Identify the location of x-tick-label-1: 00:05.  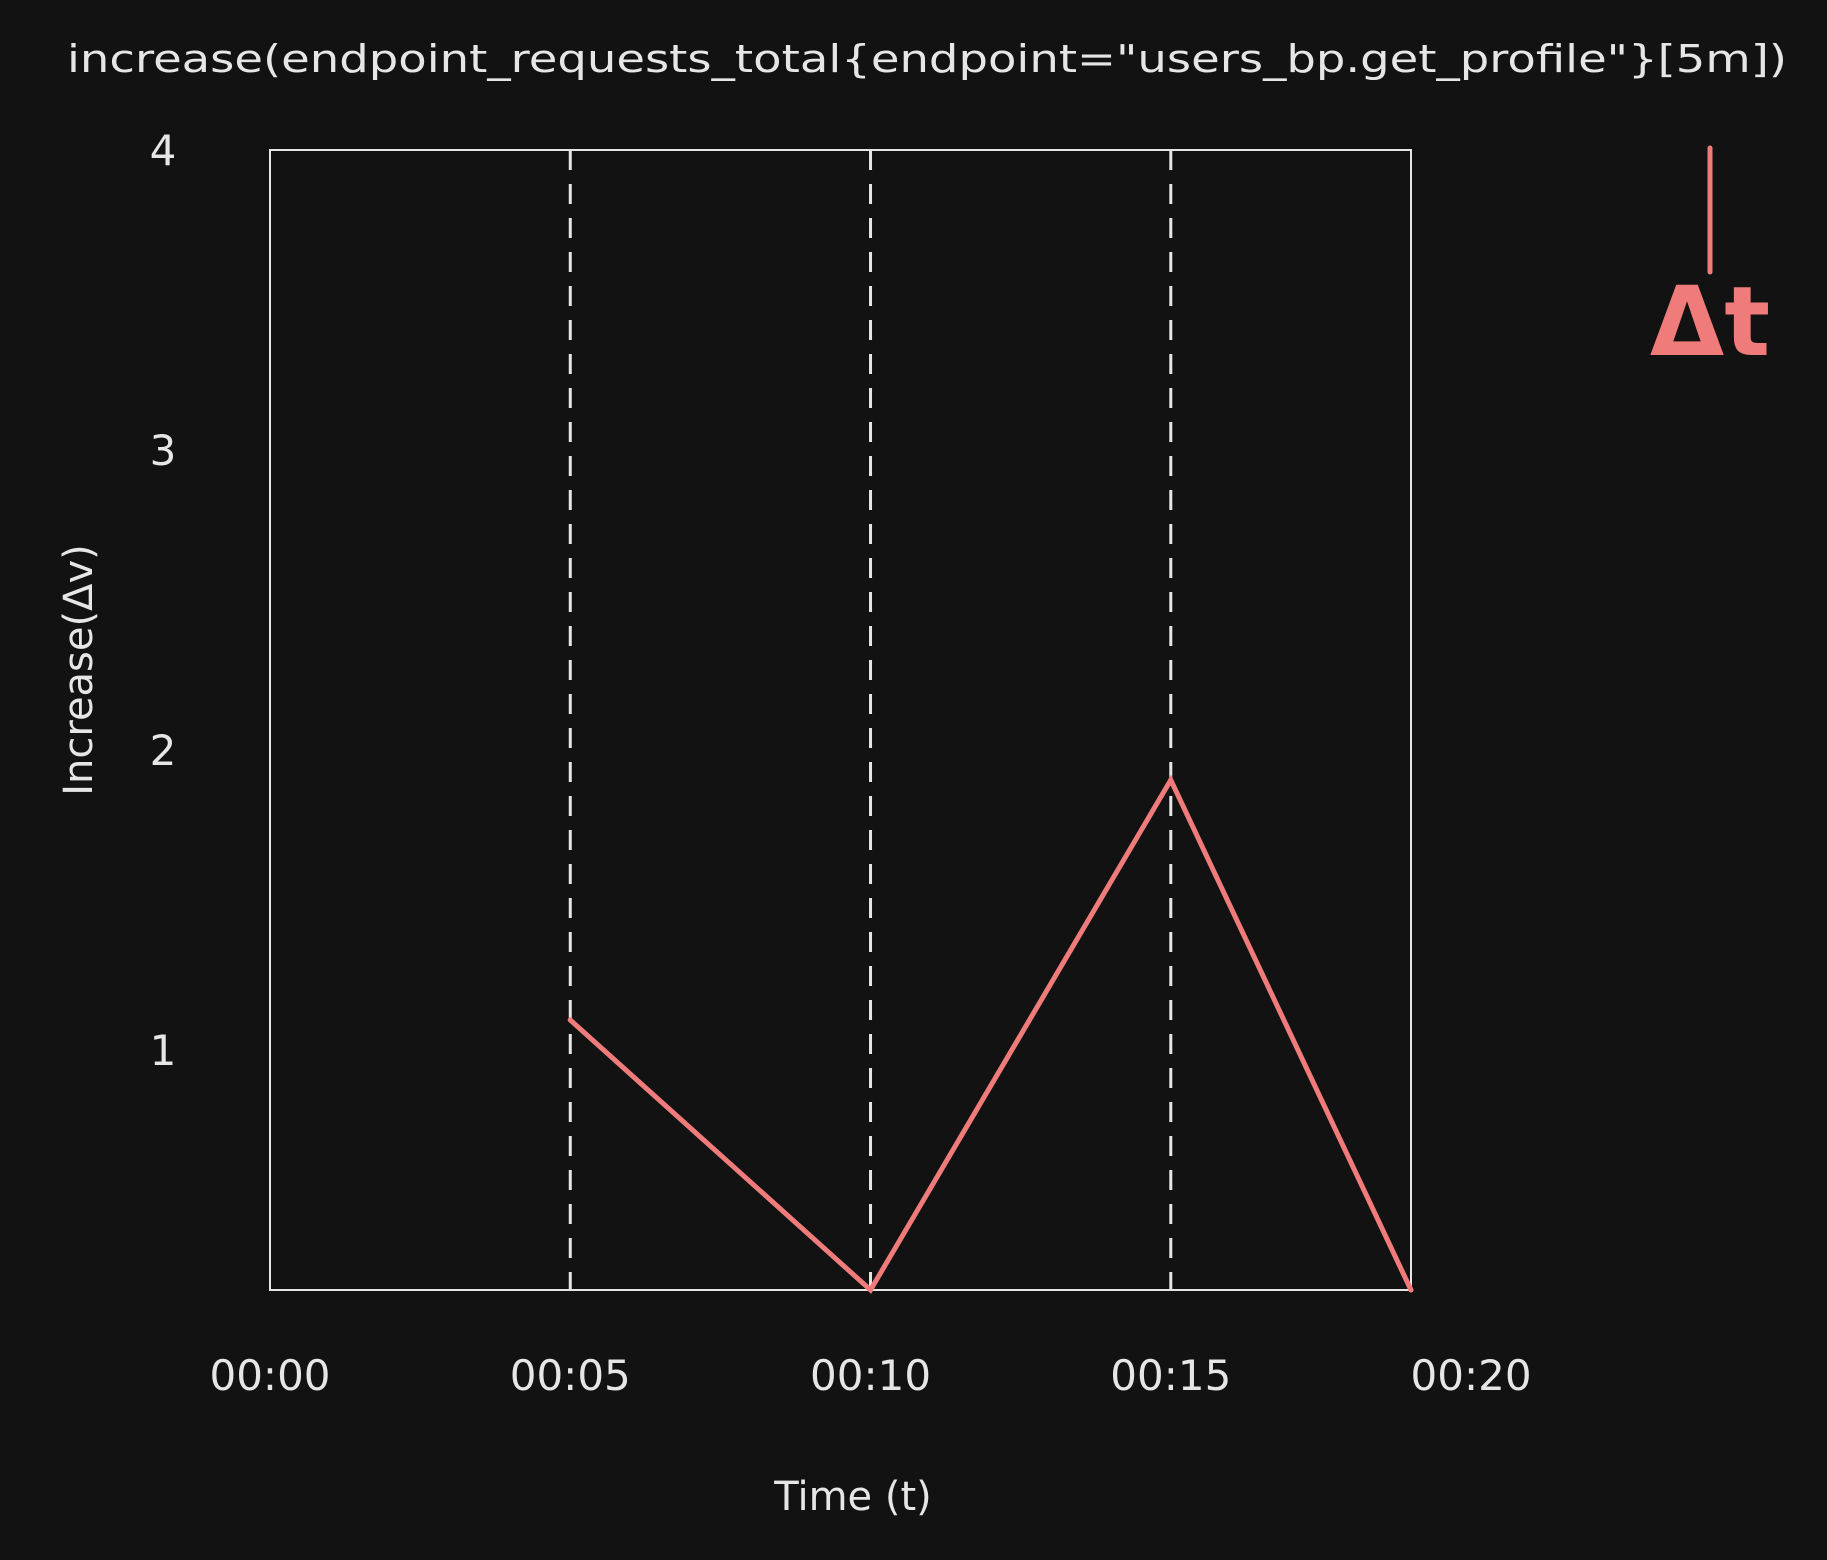
(570, 1375).